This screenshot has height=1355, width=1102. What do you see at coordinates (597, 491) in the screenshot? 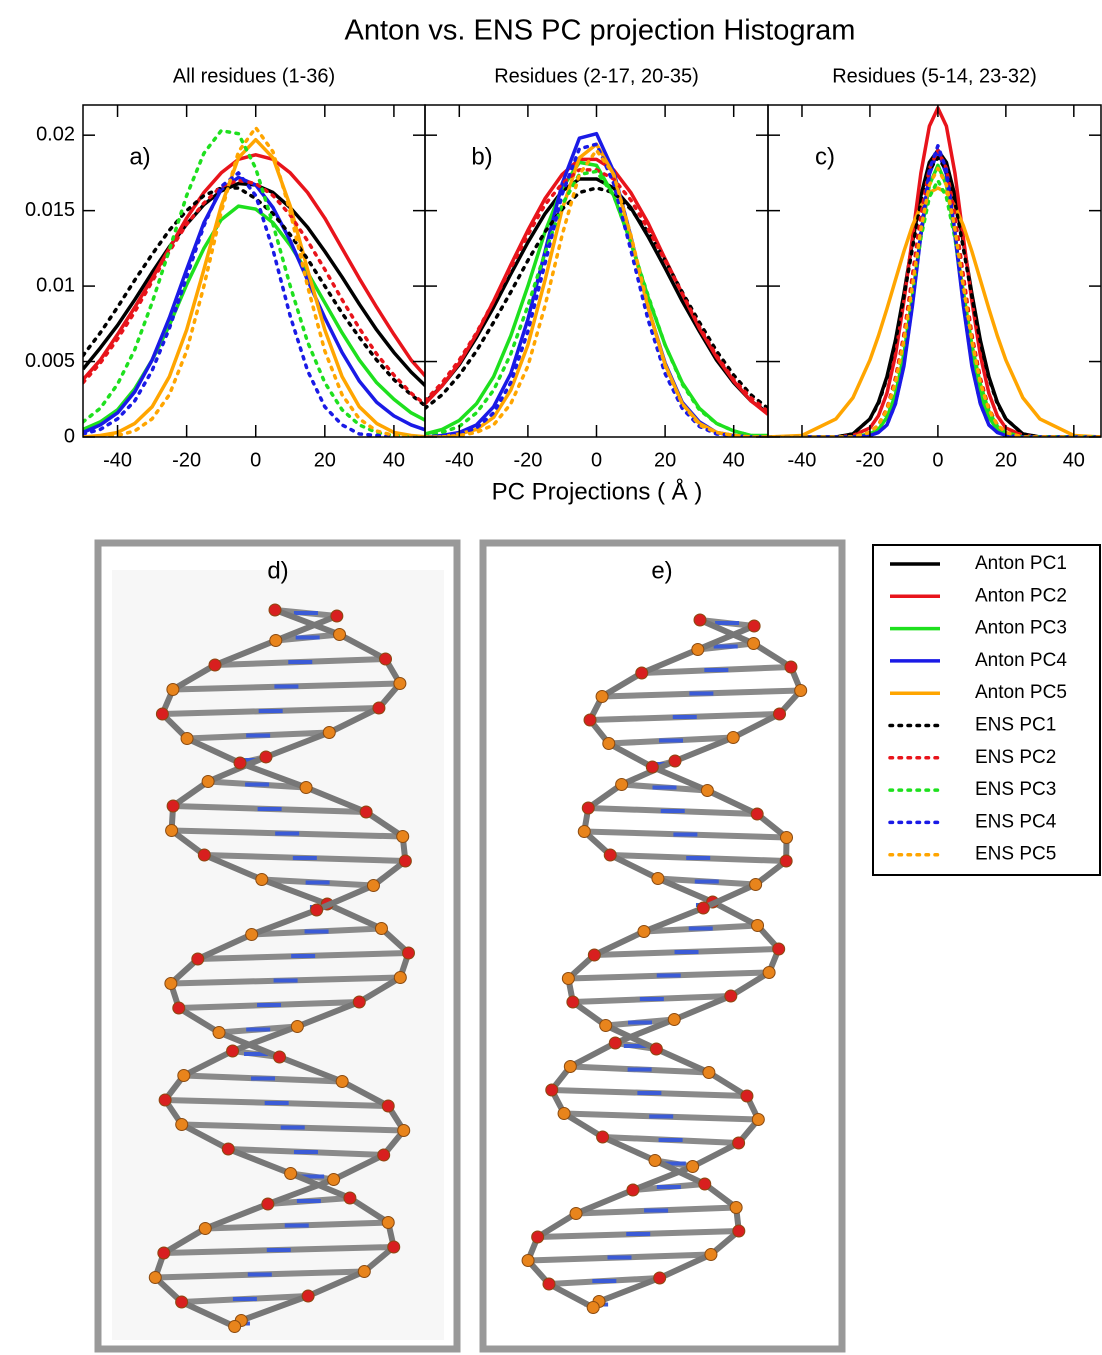
I see `x-axis-label: PC Projections ( Å )` at bounding box center [597, 491].